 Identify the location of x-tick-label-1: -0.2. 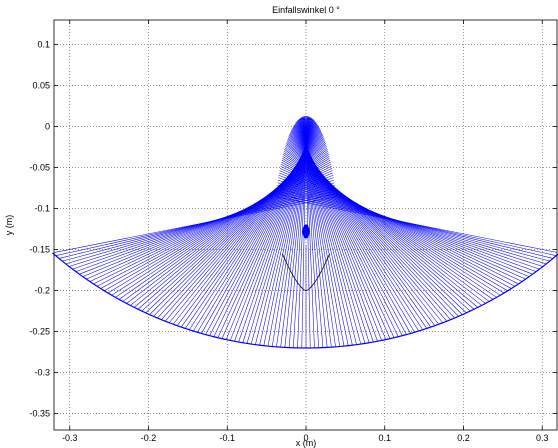
(149, 438).